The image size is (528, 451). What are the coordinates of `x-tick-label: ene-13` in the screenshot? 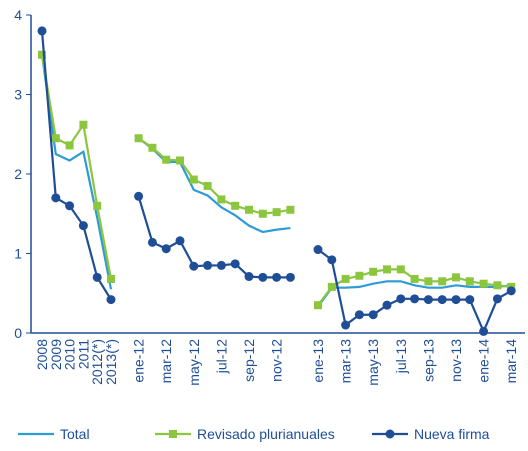 It's located at (318, 361).